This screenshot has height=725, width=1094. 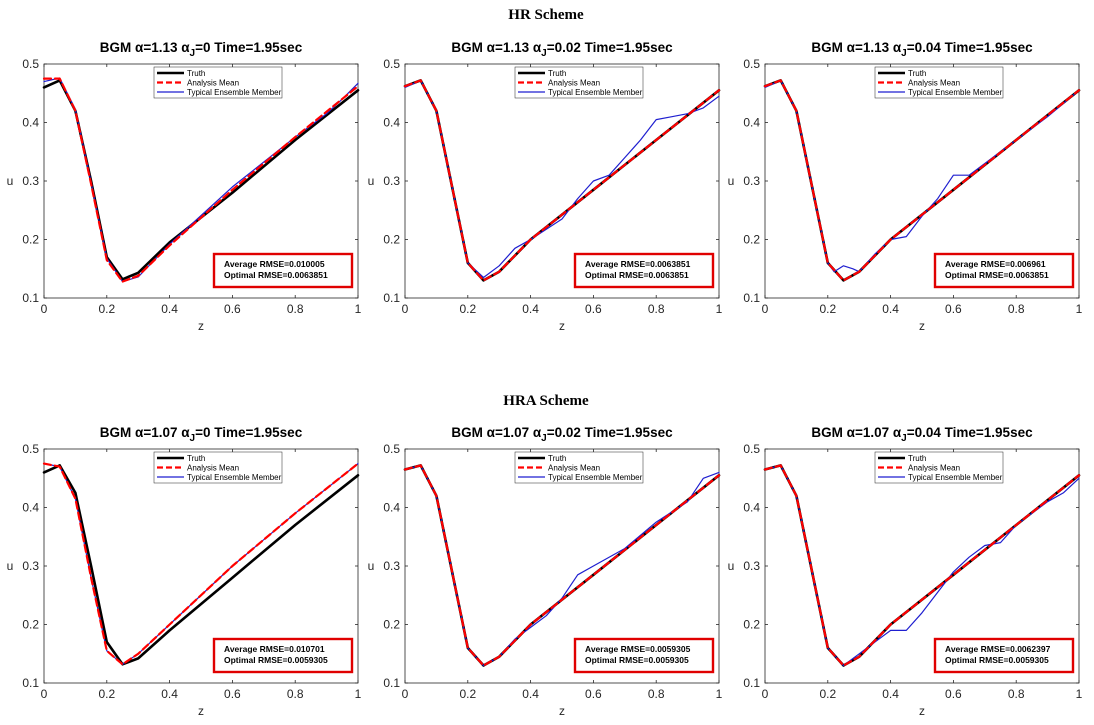 What do you see at coordinates (274, 264) in the screenshot?
I see `rmse-text: Average RMSE=0.010005` at bounding box center [274, 264].